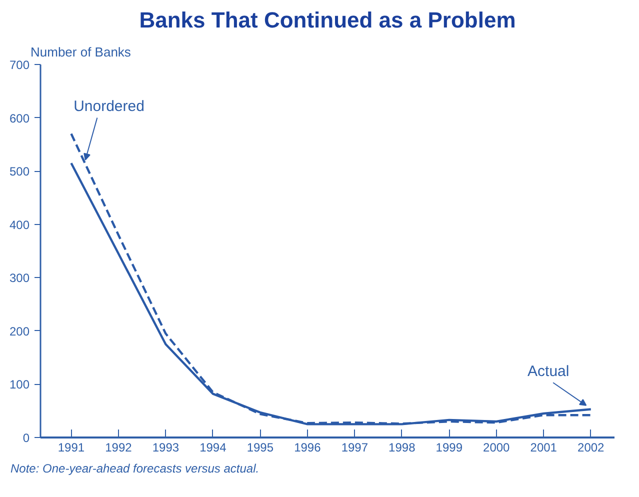  What do you see at coordinates (496, 447) in the screenshot?
I see `x-tick-label: 2000` at bounding box center [496, 447].